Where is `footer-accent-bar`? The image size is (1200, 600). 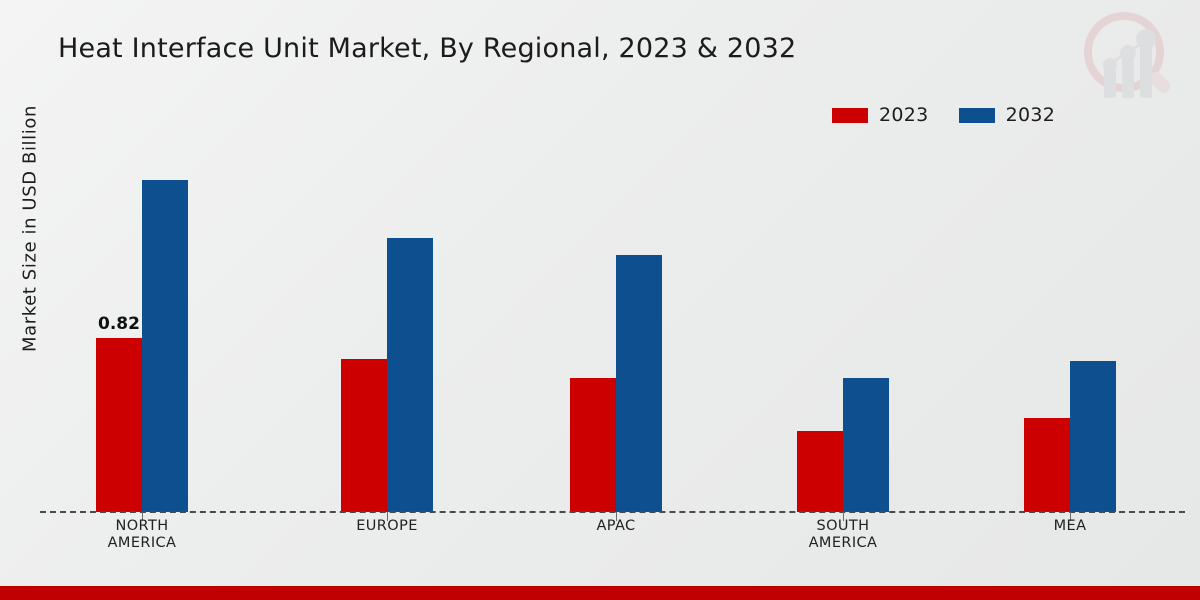
footer-accent-bar is located at coordinates (600, 593).